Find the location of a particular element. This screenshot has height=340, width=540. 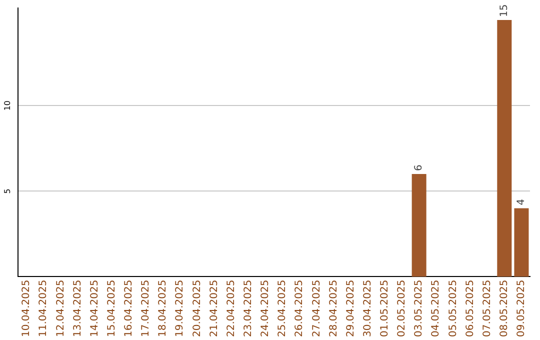

x-tick-label: 22.04.2025 is located at coordinates (231, 309).